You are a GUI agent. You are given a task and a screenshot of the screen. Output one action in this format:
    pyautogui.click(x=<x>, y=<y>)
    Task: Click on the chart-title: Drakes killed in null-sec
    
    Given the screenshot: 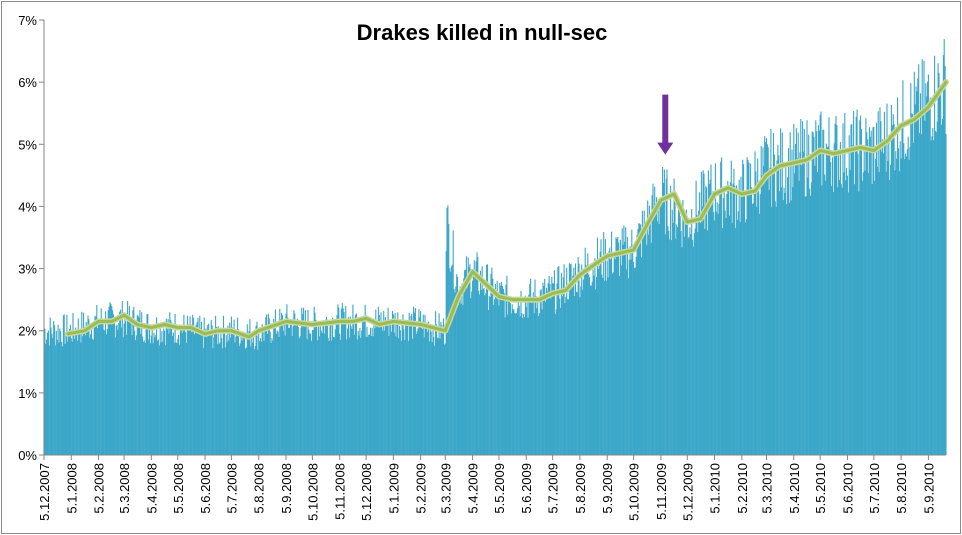 What is the action you would take?
    pyautogui.click(x=482, y=32)
    